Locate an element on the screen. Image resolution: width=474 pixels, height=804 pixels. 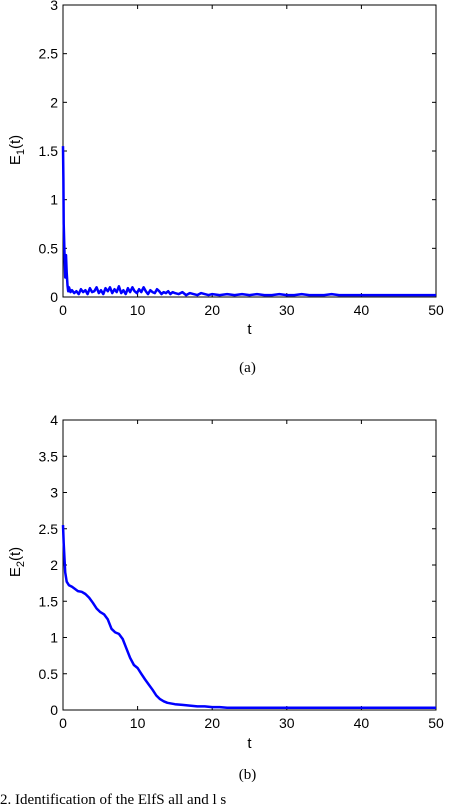
panel-caption: (b) is located at coordinates (248, 775).